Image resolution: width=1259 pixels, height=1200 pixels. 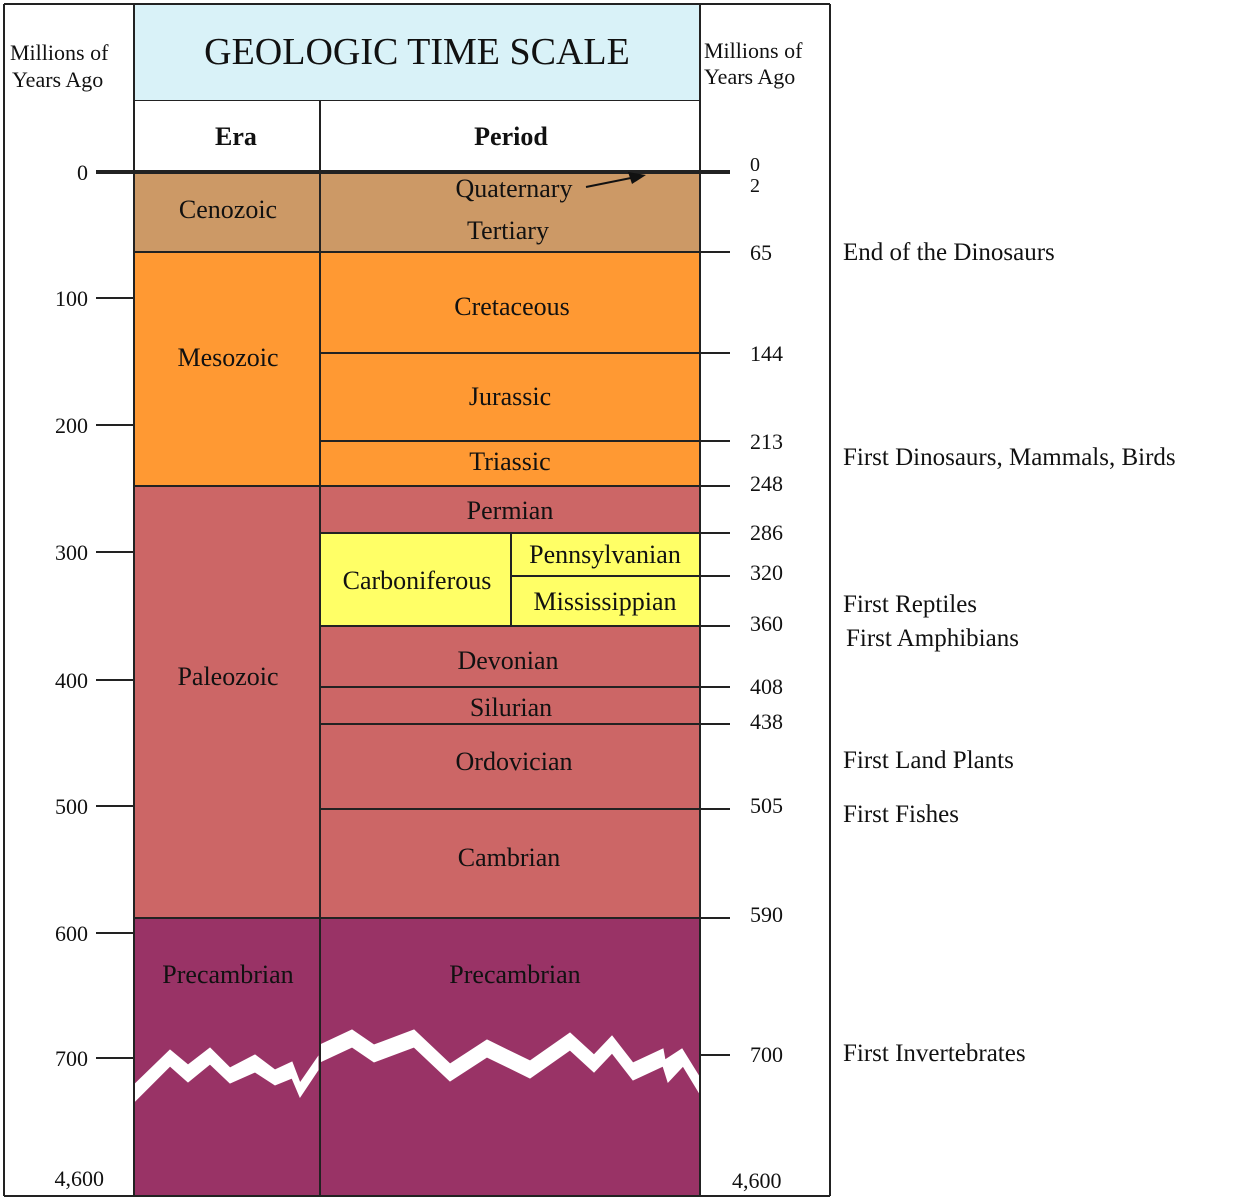 I want to click on period-label-silurian: Silurian, so click(x=511, y=707).